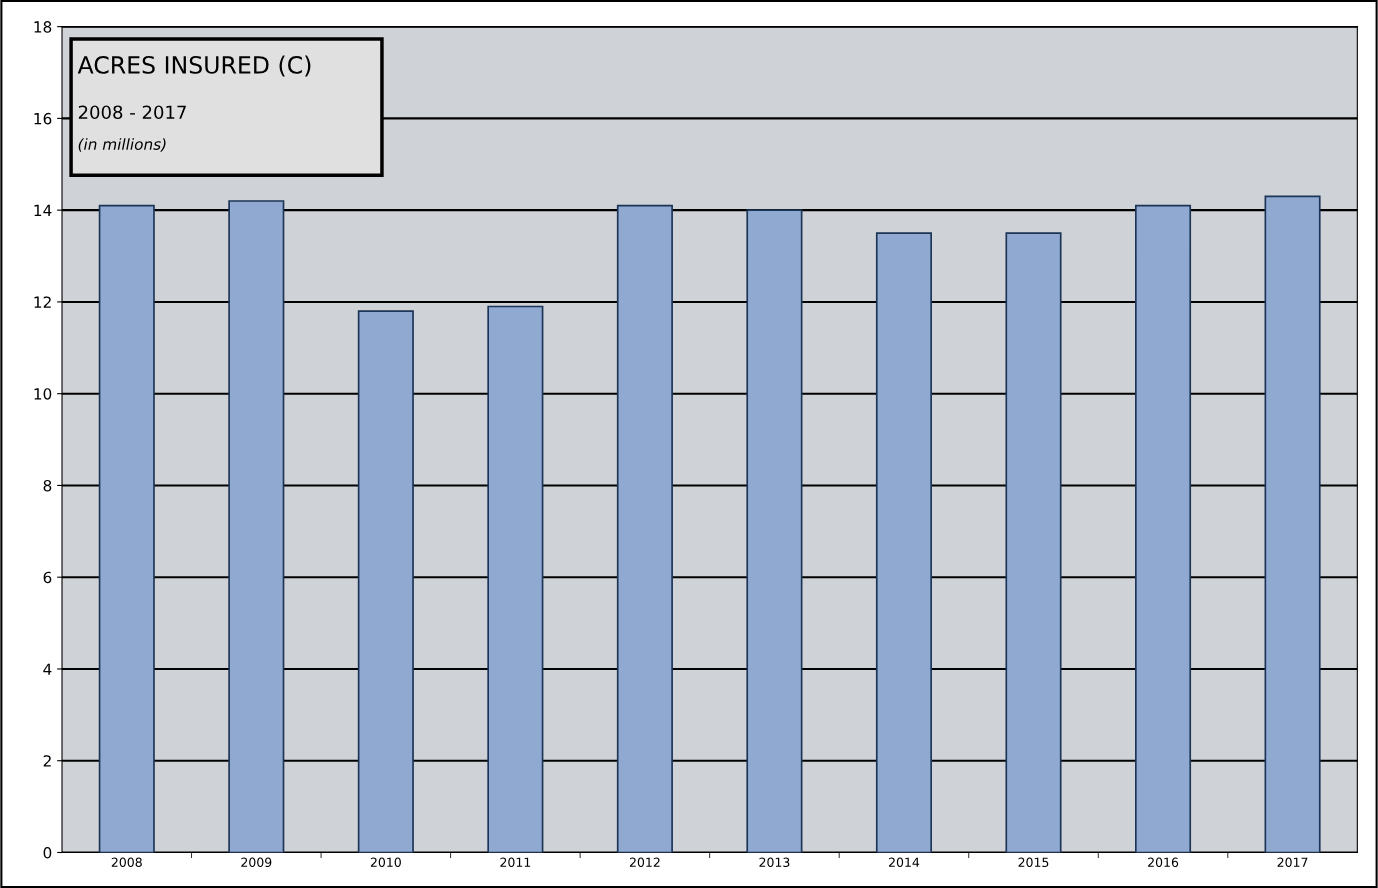  What do you see at coordinates (385, 862) in the screenshot?
I see `x-tick-label: 2010` at bounding box center [385, 862].